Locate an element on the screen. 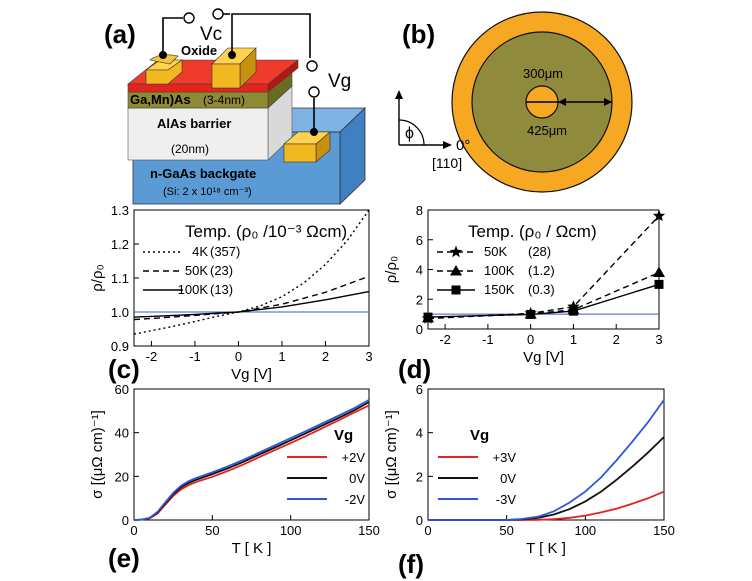 Image resolution: width=752 pixels, height=581 pixels. barrier-thickness-label: (20nm) is located at coordinates (190, 149).